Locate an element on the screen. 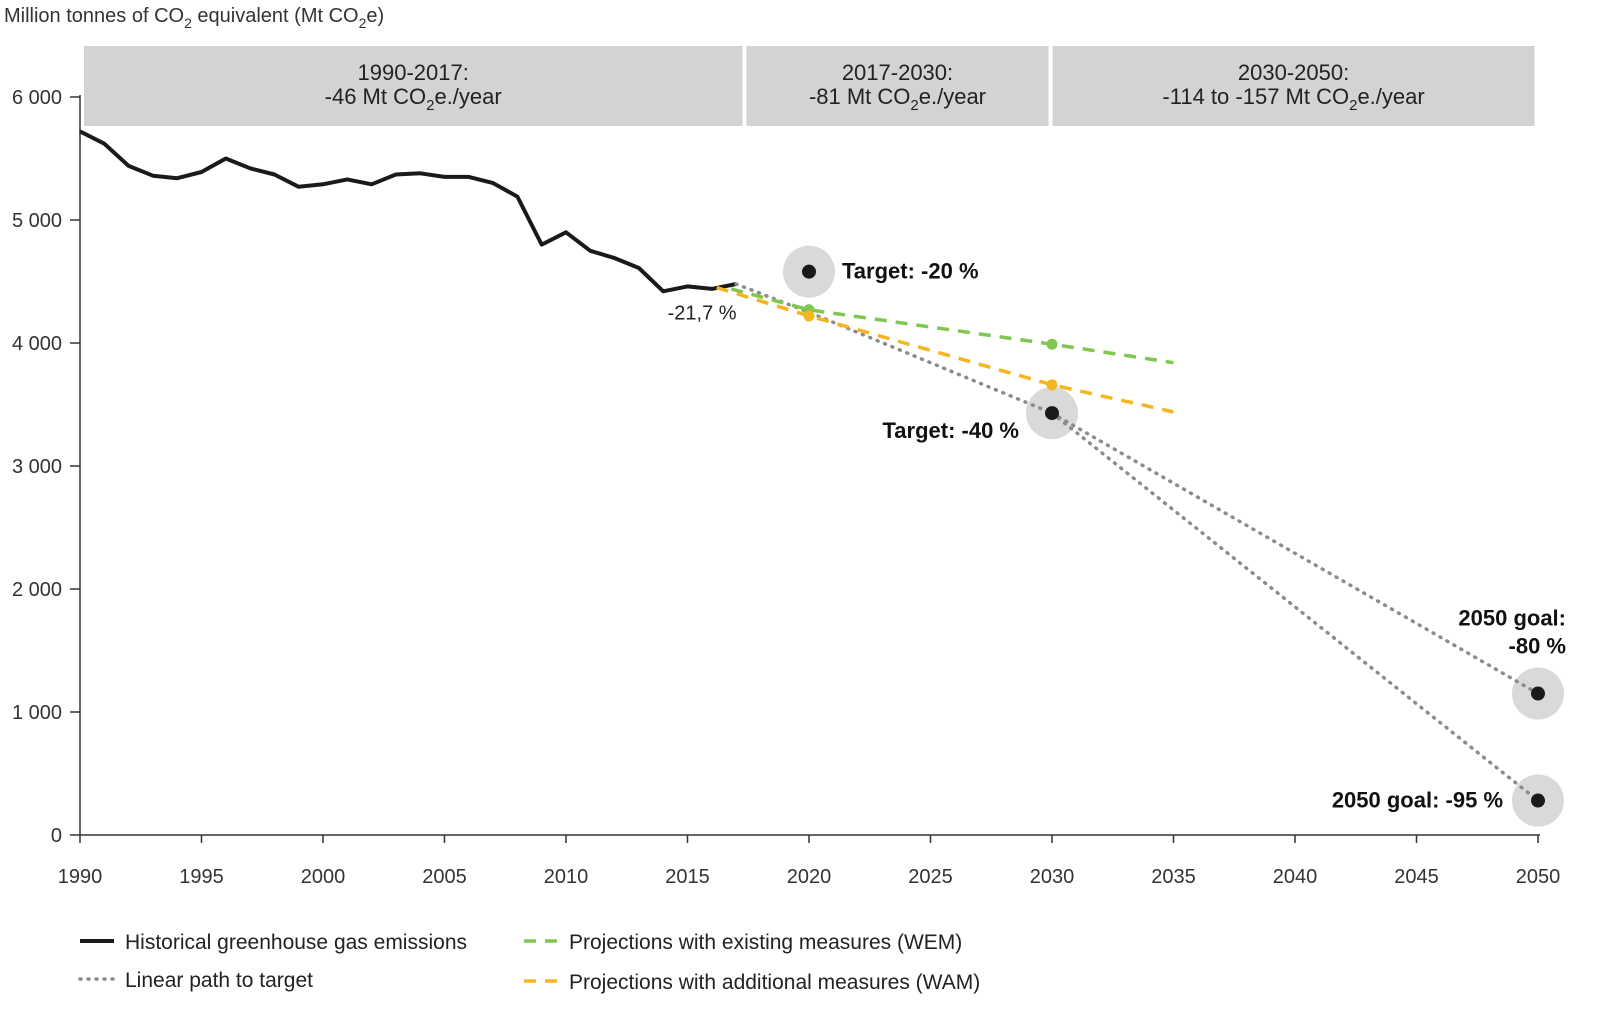 The image size is (1600, 1017). y-tick-label: 6 000 is located at coordinates (37, 98).